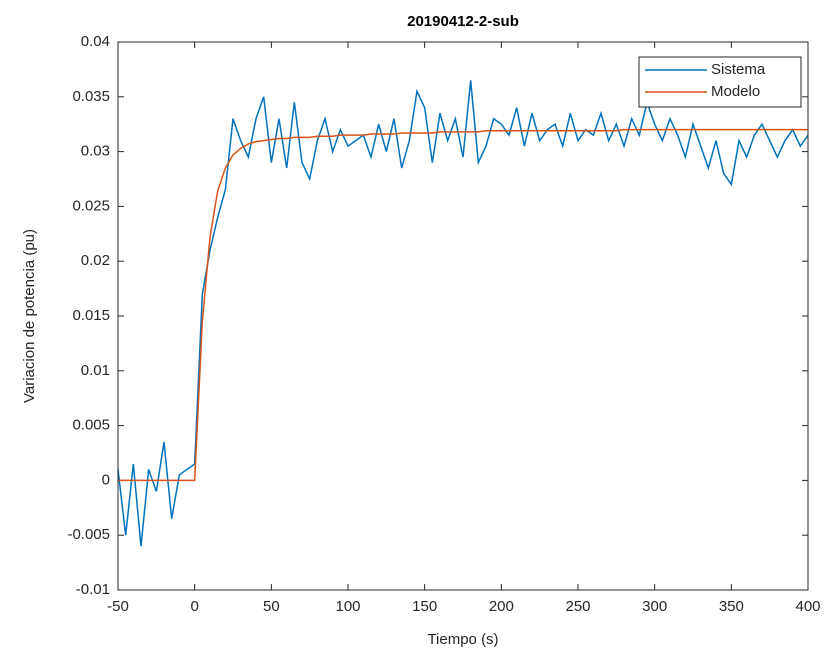  I want to click on x-tick-label: 50, so click(271, 606).